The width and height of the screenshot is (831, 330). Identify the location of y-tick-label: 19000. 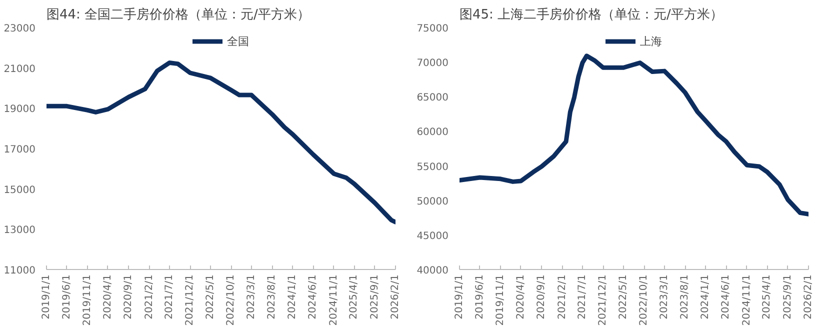
(20, 110).